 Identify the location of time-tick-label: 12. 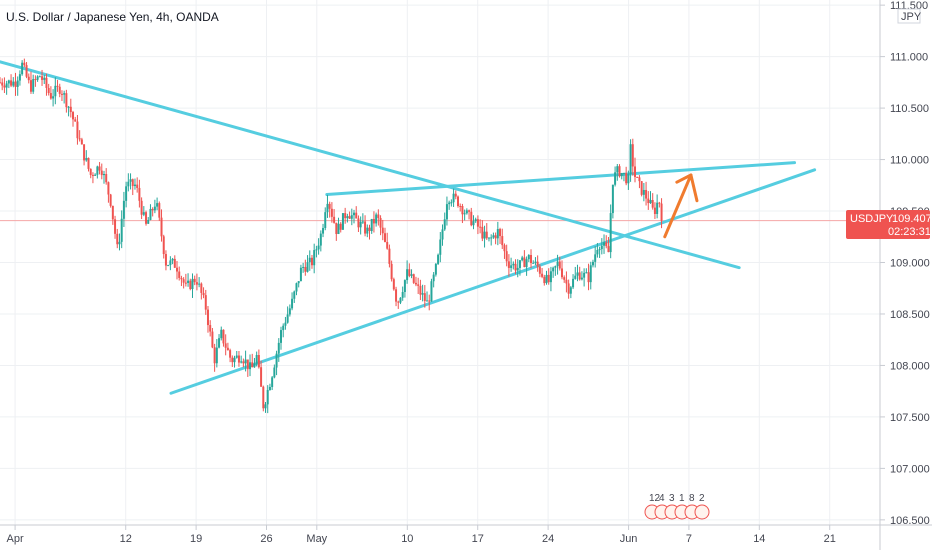
(126, 539).